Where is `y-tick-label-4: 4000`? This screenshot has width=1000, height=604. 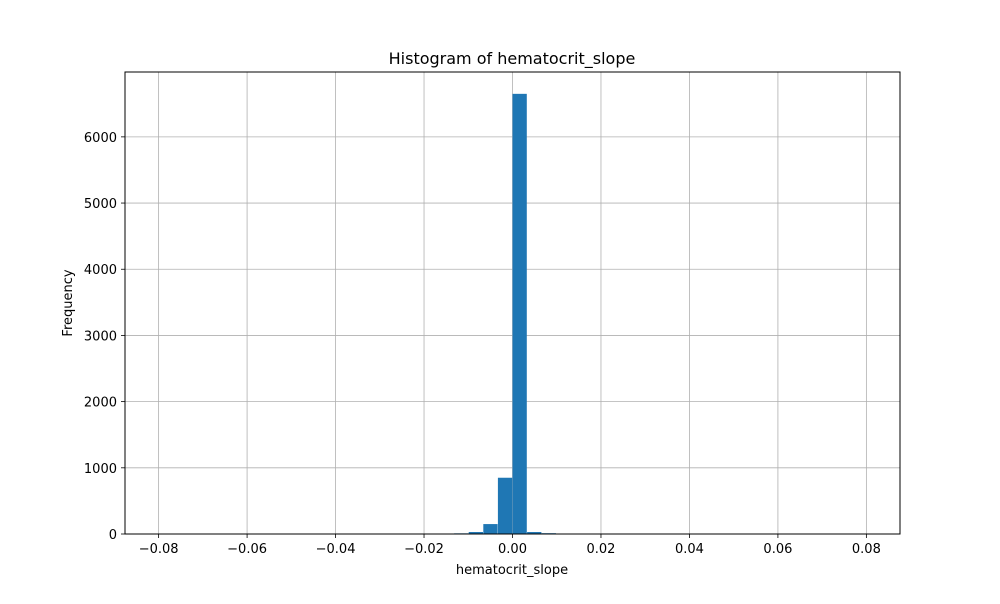
y-tick-label-4: 4000 is located at coordinates (100, 270).